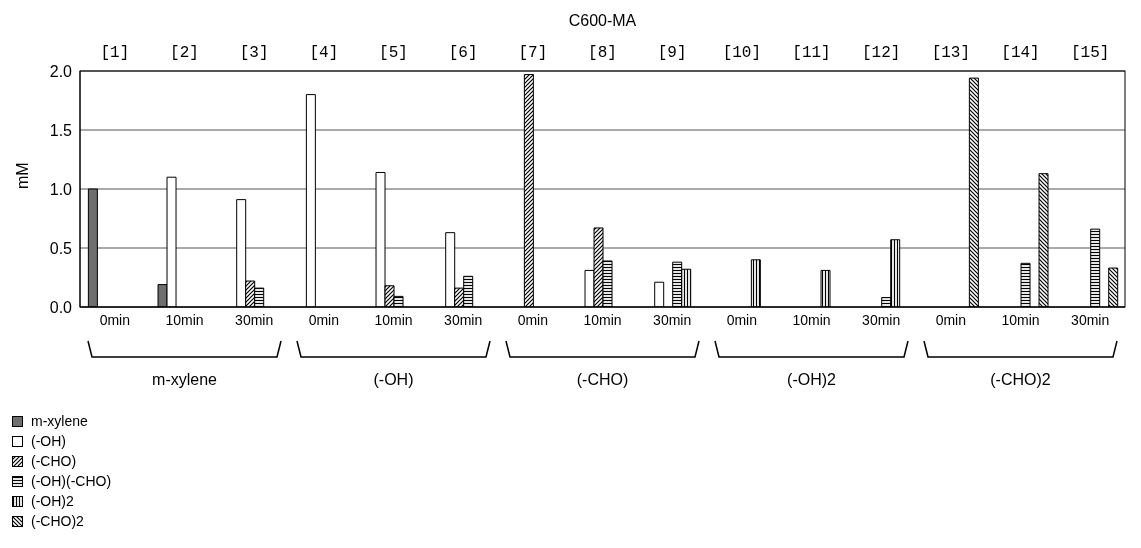 This screenshot has height=548, width=1141. I want to click on text: [15], so click(1090, 53).